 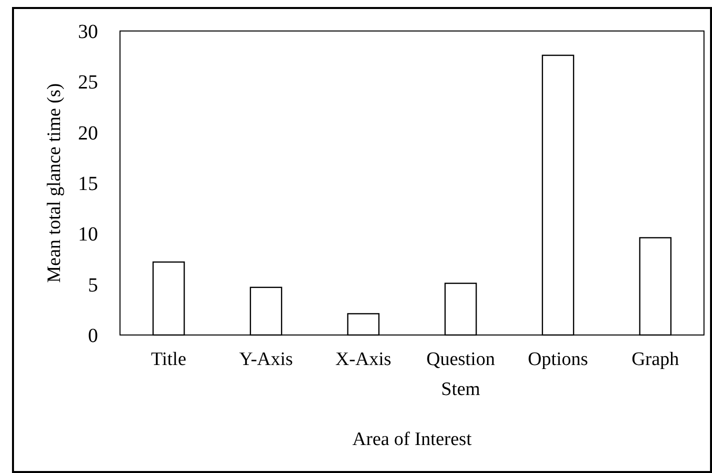 What do you see at coordinates (558, 359) in the screenshot?
I see `x-tick-label: Options` at bounding box center [558, 359].